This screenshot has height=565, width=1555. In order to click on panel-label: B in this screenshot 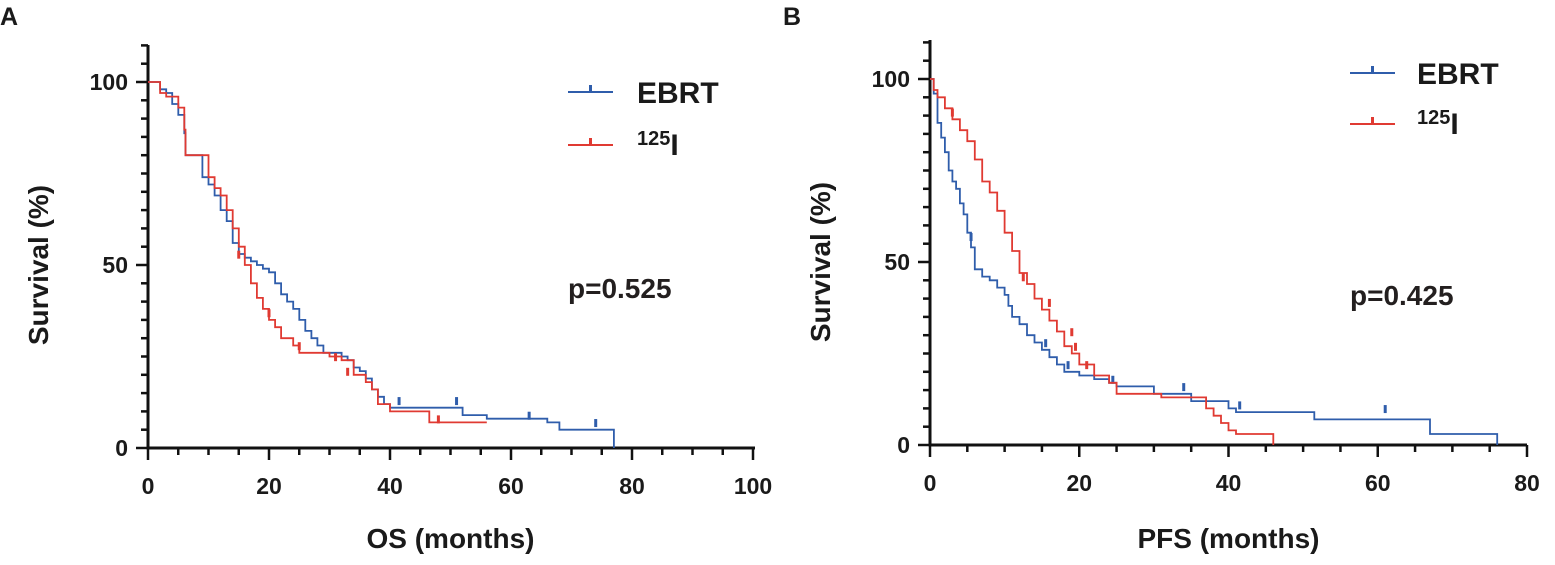, I will do `click(792, 17)`.